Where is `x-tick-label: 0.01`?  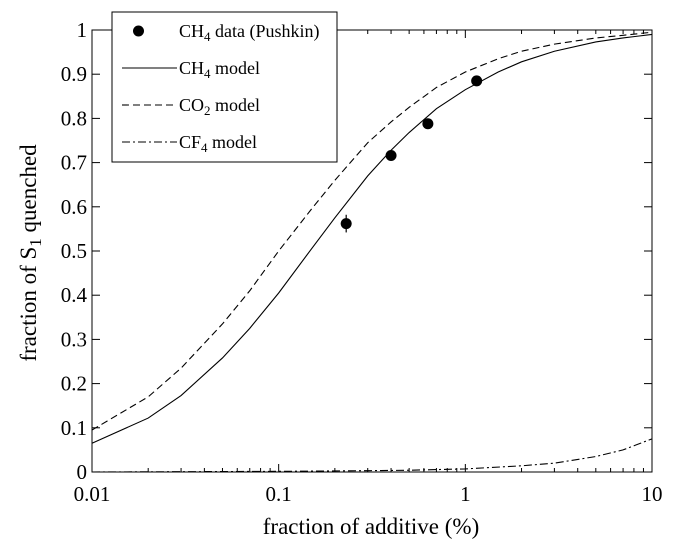 x-tick-label: 0.01 is located at coordinates (92, 494).